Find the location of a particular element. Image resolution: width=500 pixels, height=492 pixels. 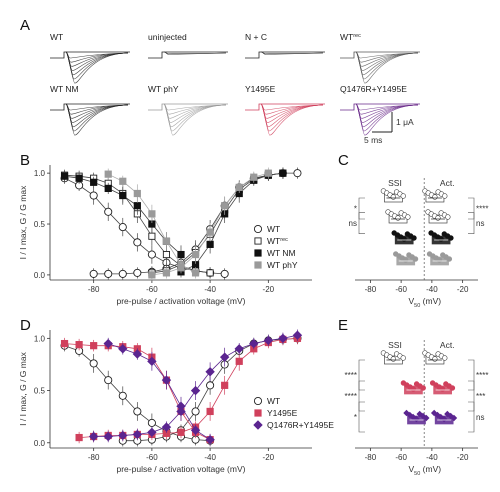

scale-label-x: 5 ms is located at coordinates (373, 140).